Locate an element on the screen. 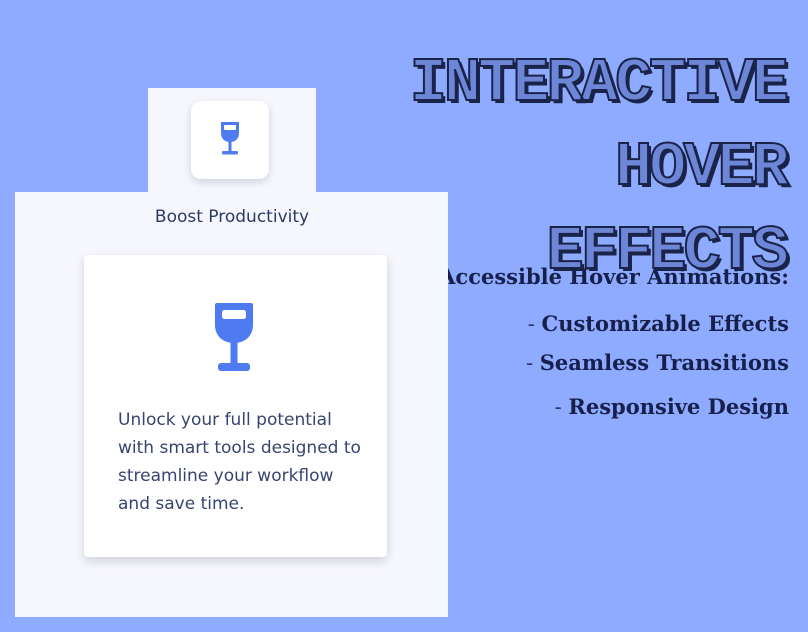  feature-item-accessible-hover-animations: - Accessible Hover Animations: is located at coordinates (607, 276).